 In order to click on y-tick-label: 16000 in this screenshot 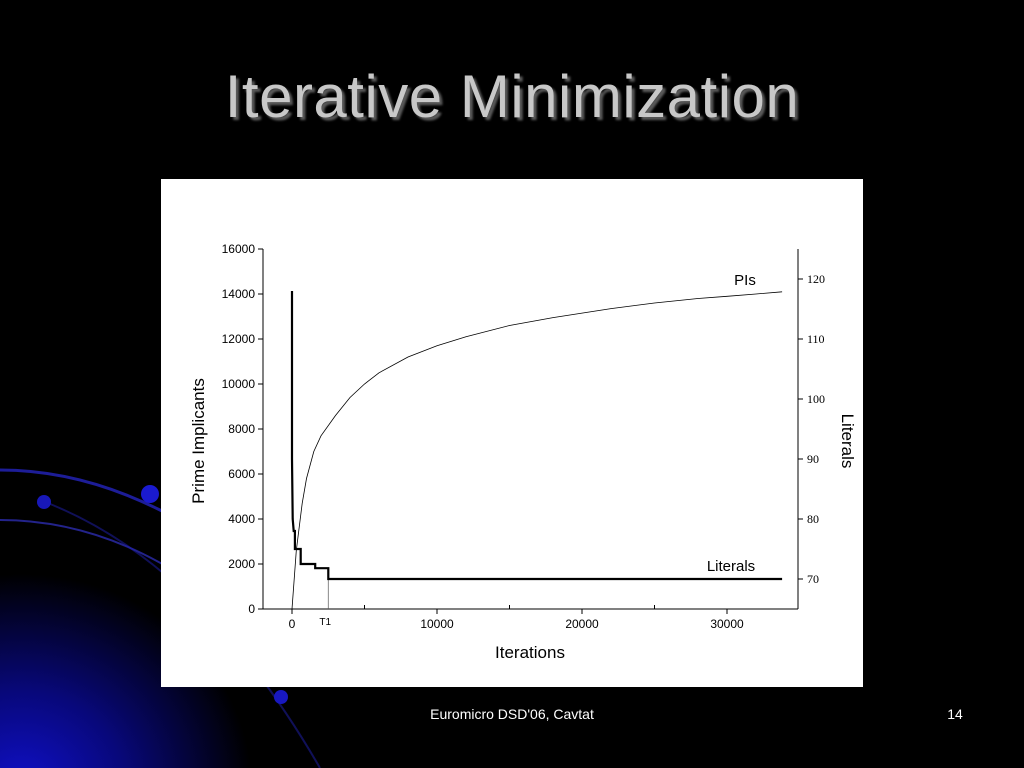, I will do `click(239, 249)`.